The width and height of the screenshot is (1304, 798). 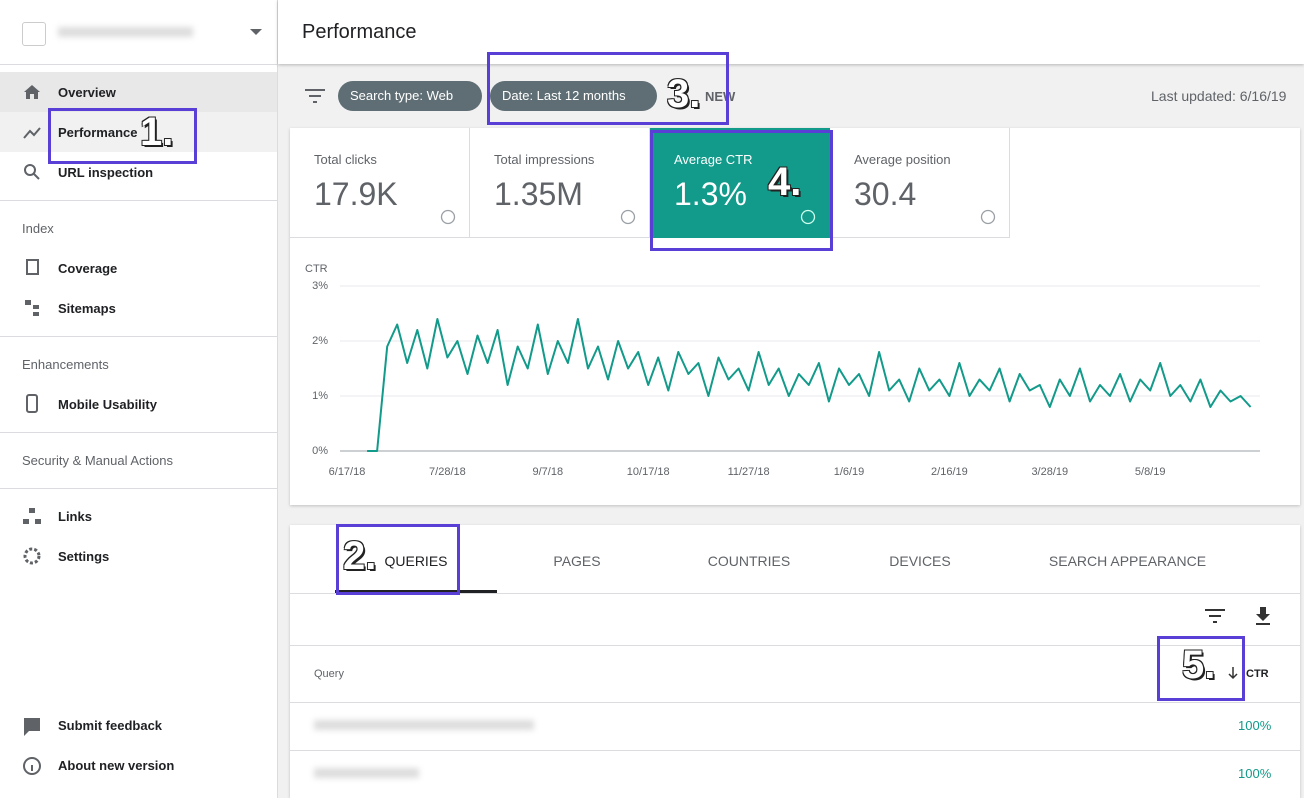 I want to click on filter-icon, so click(x=315, y=96).